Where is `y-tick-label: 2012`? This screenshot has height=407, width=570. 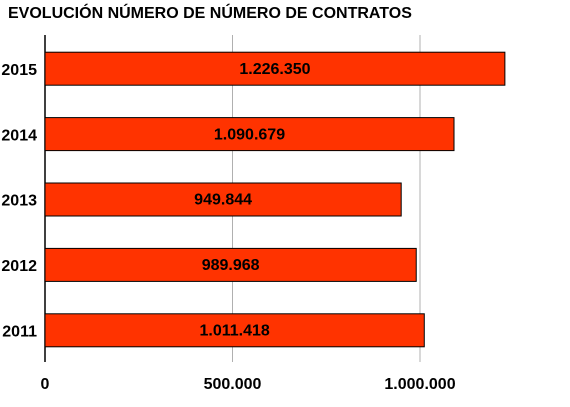 y-tick-label: 2012 is located at coordinates (19, 266).